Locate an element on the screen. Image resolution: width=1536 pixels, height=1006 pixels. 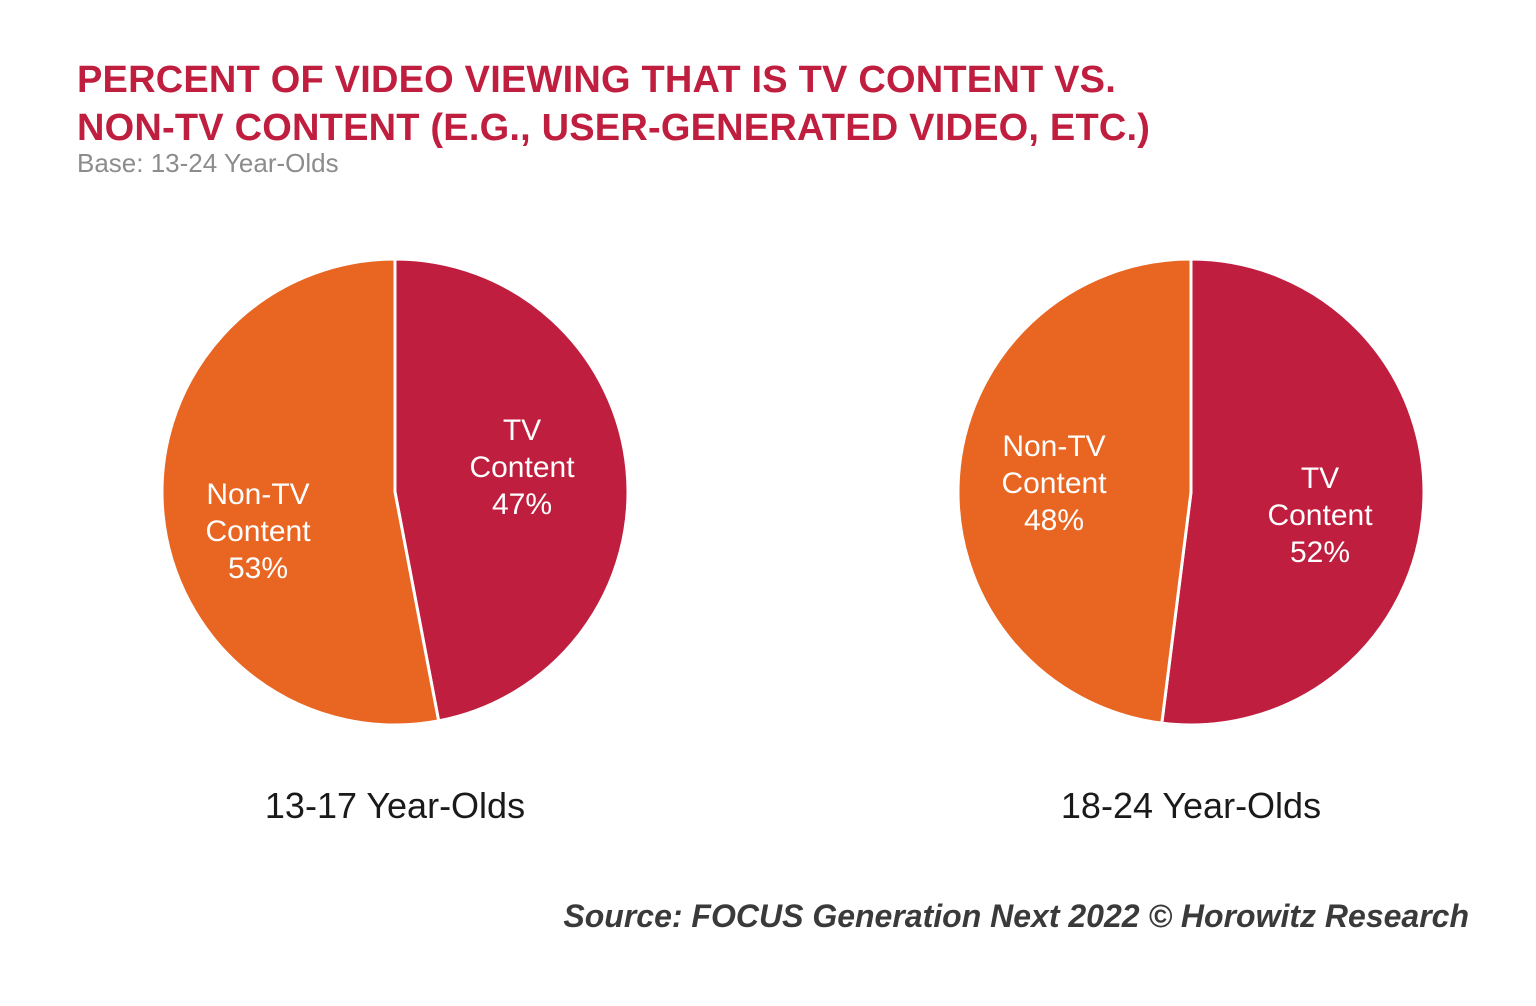
pie-slice-label-non-tv-content: Non-TV Content 48% is located at coordinates (1054, 483).